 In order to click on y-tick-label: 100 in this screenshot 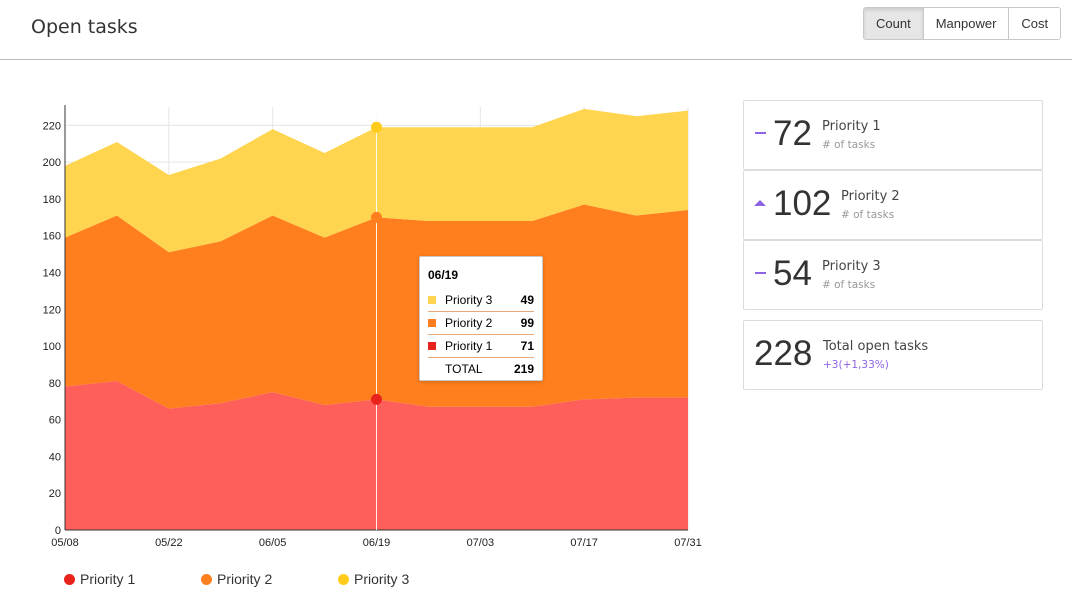, I will do `click(52, 347)`.